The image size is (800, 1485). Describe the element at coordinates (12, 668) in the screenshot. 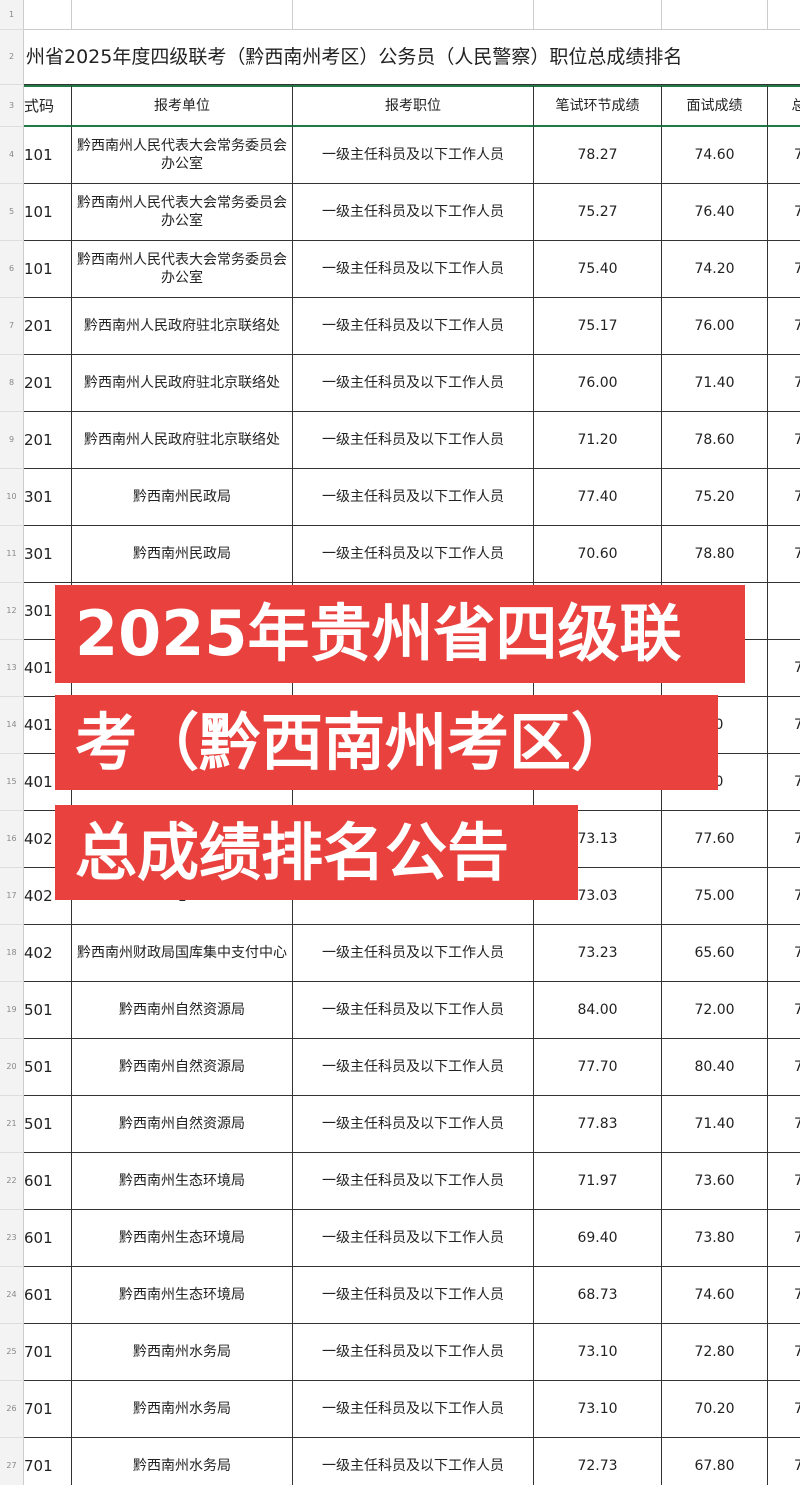

I see `row-number: 13` at that location.